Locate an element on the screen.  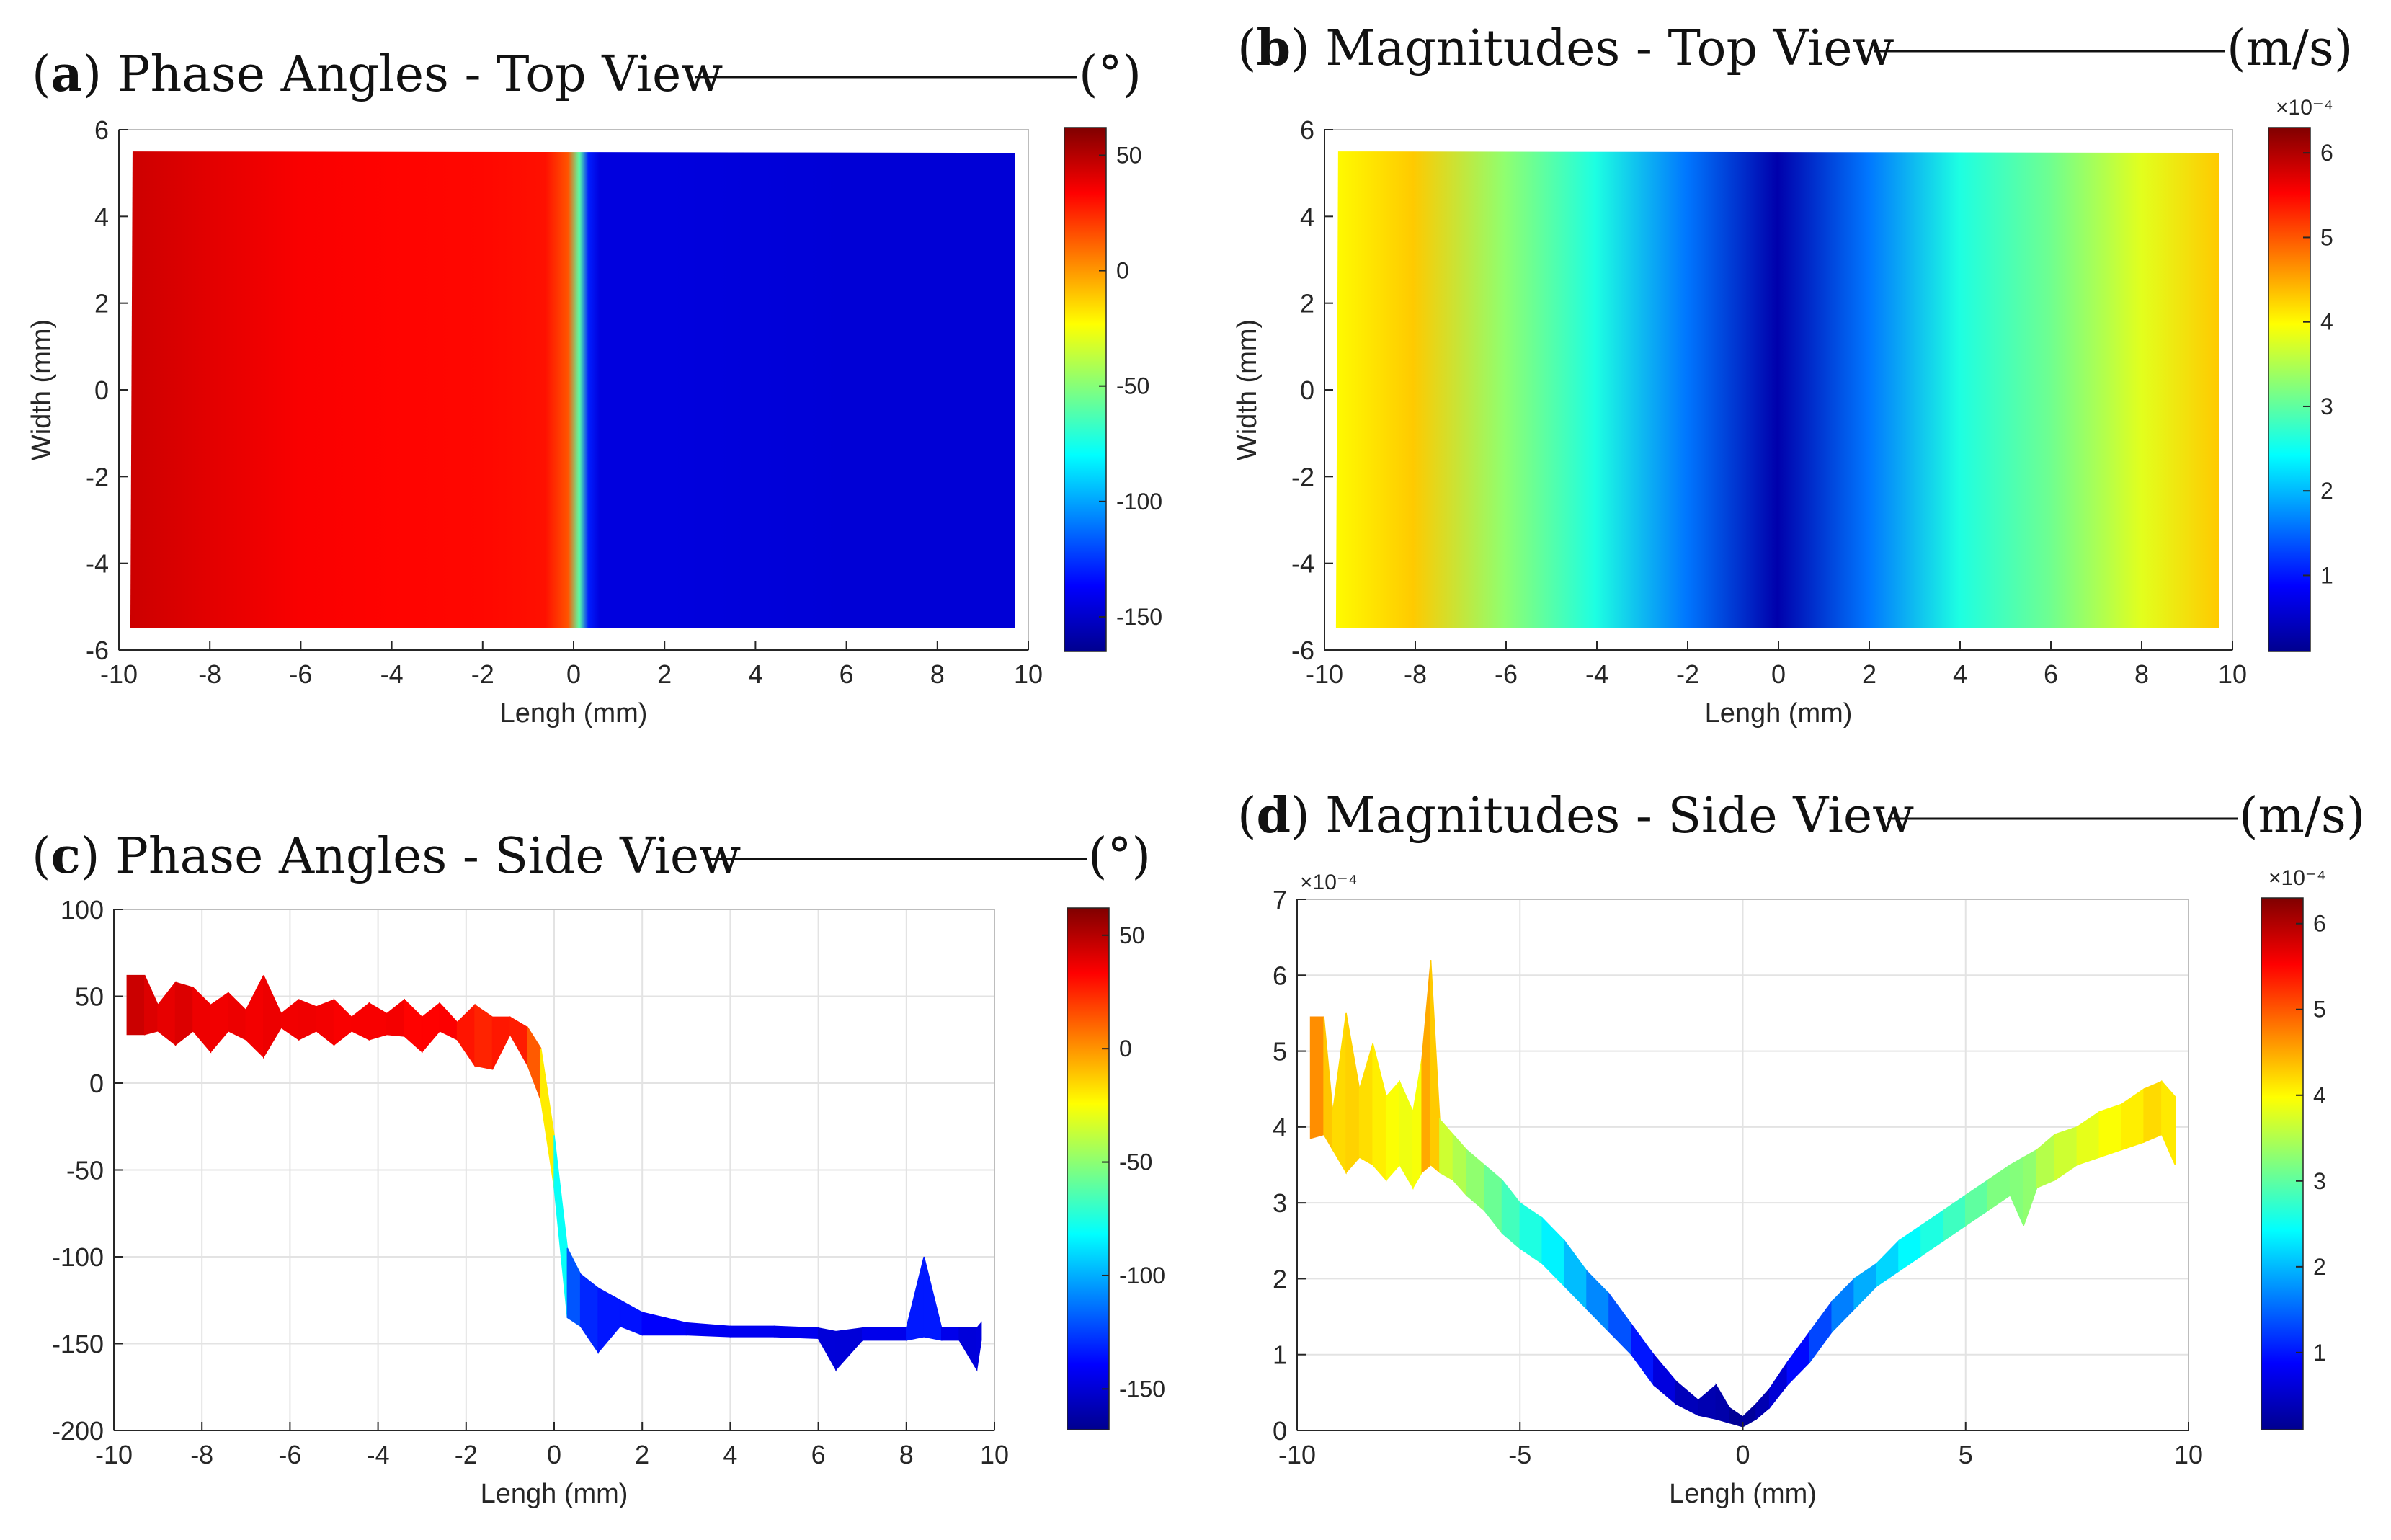
y-tick-label: 3 is located at coordinates (1280, 1203).